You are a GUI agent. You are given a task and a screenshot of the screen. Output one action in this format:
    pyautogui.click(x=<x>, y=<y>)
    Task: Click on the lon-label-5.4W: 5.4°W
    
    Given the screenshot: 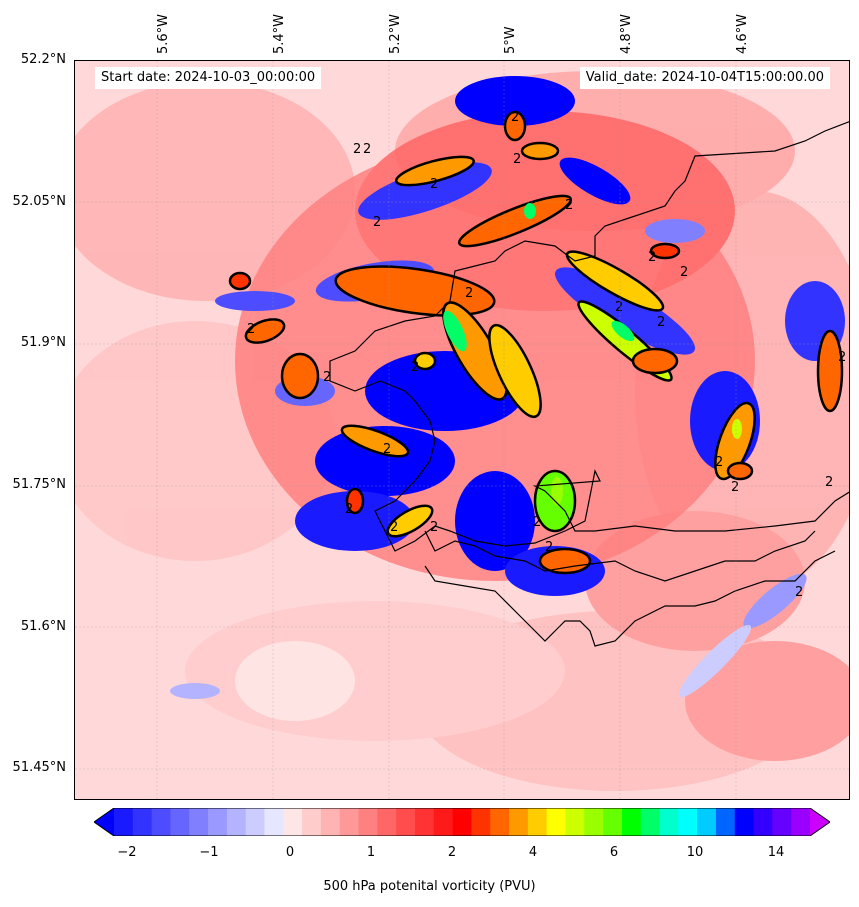 What is the action you would take?
    pyautogui.click(x=279, y=33)
    